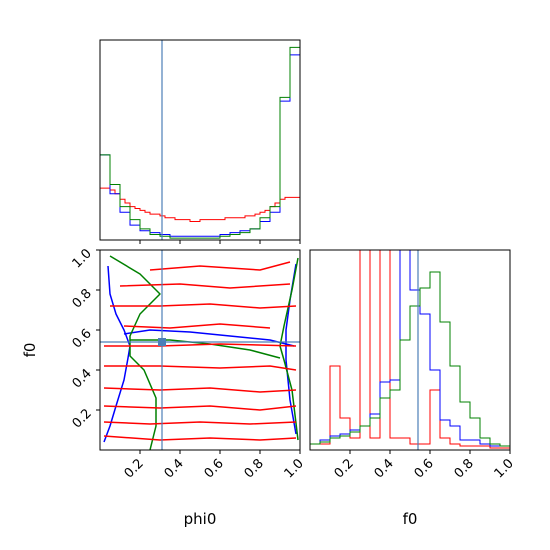 The height and width of the screenshot is (550, 550). What do you see at coordinates (82, 298) in the screenshot?
I see `joint-y-tick-label: 0.8` at bounding box center [82, 298].